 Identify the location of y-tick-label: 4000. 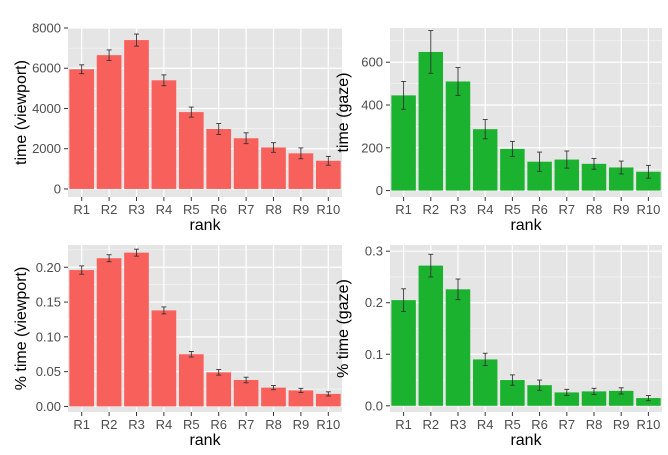
(46, 108).